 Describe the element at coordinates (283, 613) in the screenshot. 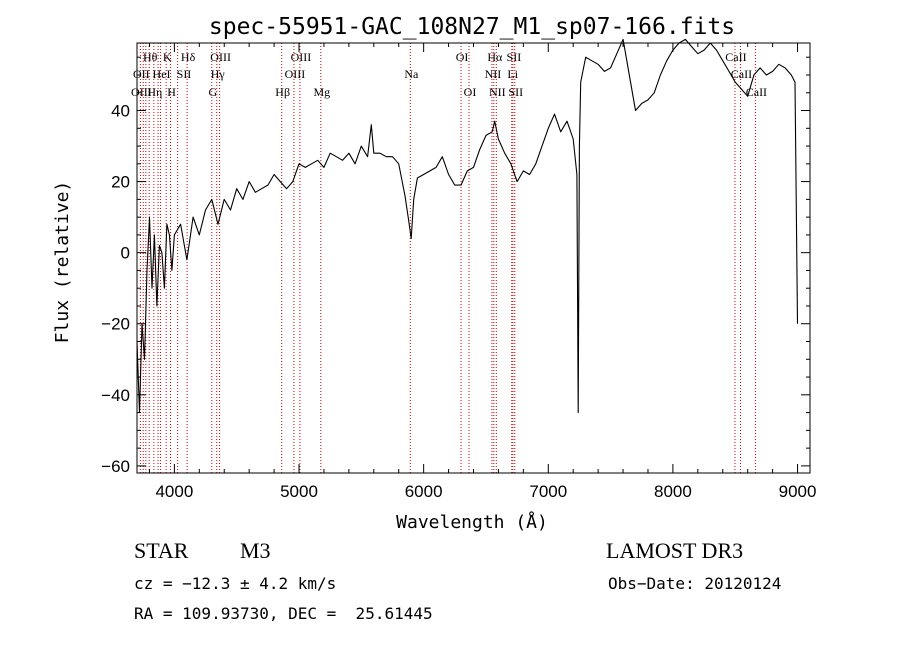

I see `coordinates: RA = 109.93730, DEC = 25.61445` at that location.